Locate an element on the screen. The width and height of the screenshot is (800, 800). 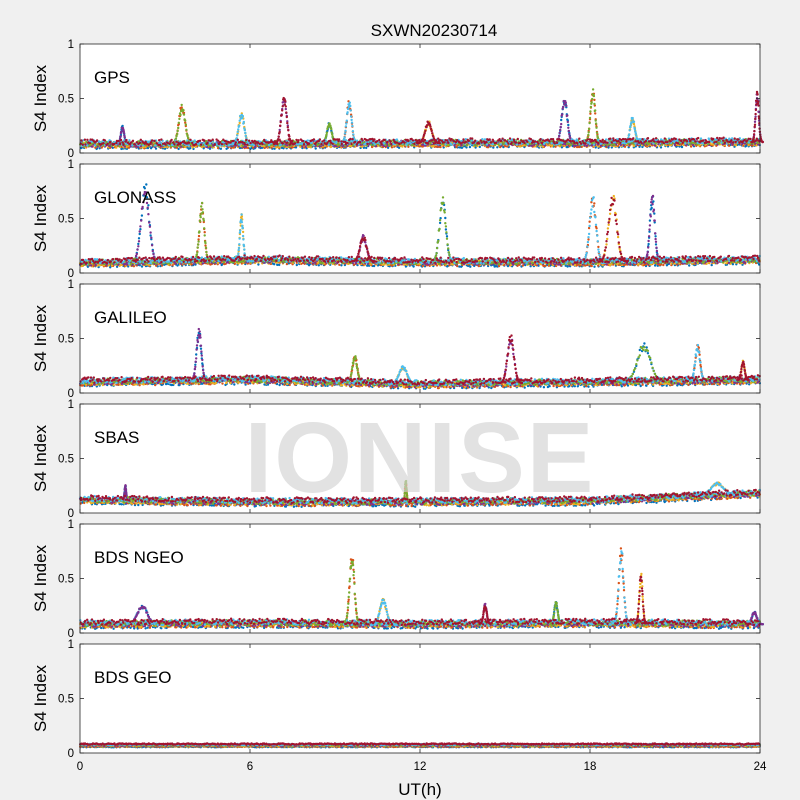
x-tick-label: 6 is located at coordinates (250, 767).